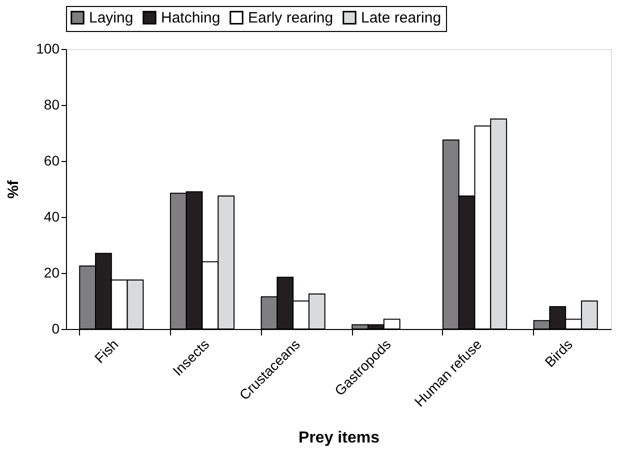 The height and width of the screenshot is (470, 643). Describe the element at coordinates (291, 18) in the screenshot. I see `legend-label: Early rearing` at that location.